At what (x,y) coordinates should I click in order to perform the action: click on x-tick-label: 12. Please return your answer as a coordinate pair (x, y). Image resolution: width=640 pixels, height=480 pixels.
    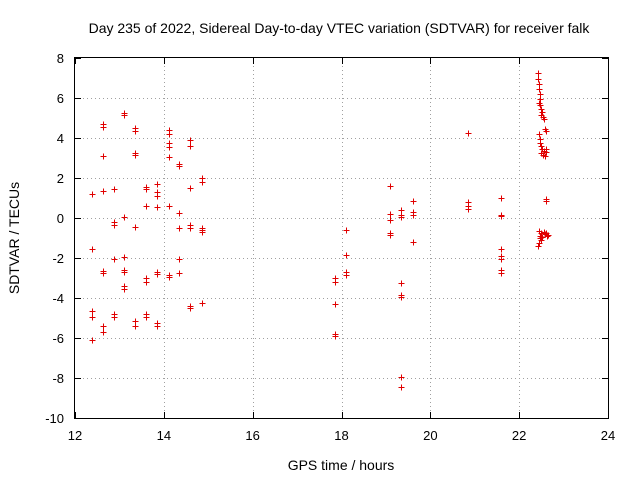
    Looking at the image, I should click on (75, 435).